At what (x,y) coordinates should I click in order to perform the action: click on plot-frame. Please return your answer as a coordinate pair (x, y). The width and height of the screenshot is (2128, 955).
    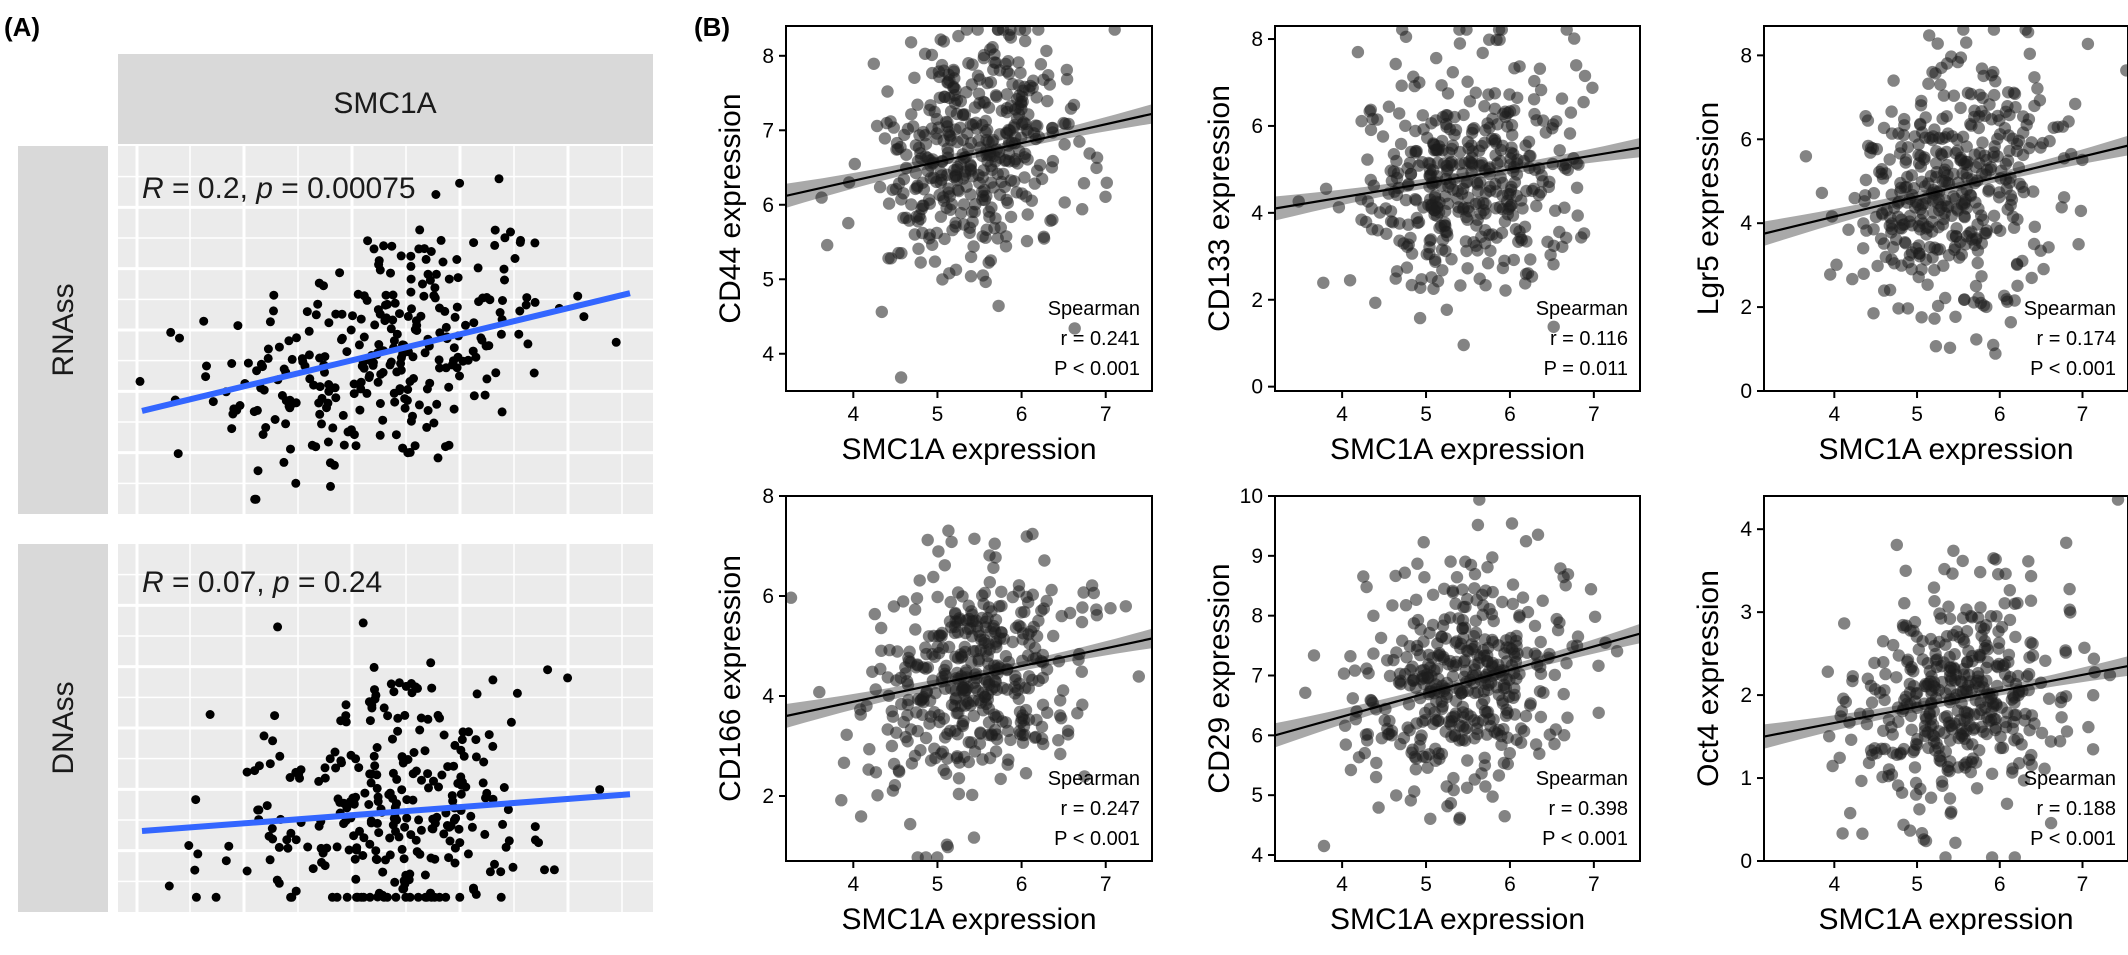
    Looking at the image, I should click on (969, 208).